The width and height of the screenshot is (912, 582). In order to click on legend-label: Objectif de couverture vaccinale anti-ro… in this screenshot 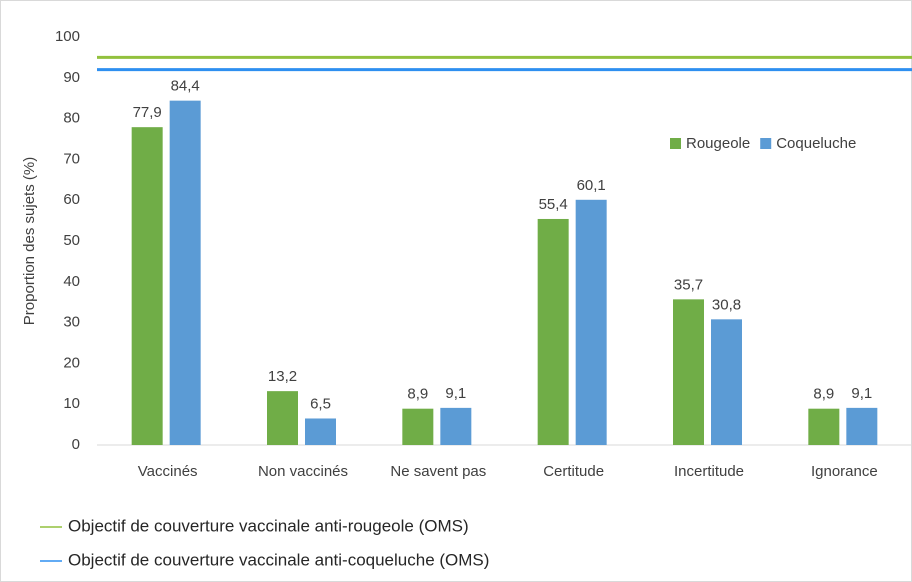, I will do `click(268, 525)`.